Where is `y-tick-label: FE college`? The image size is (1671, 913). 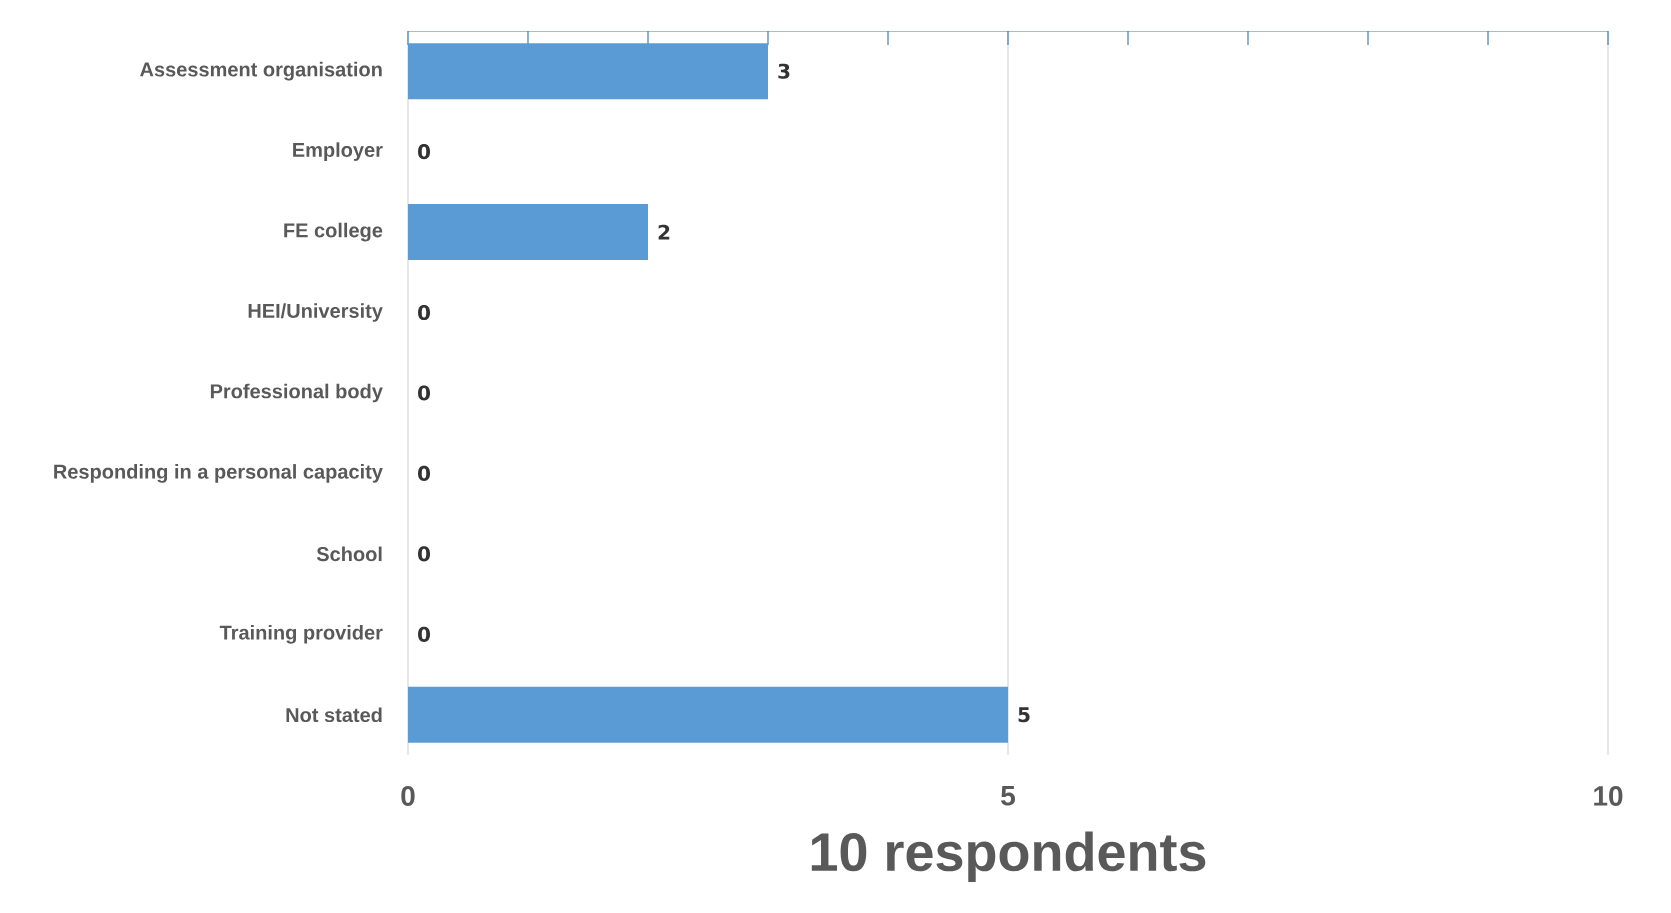 y-tick-label: FE college is located at coordinates (333, 232).